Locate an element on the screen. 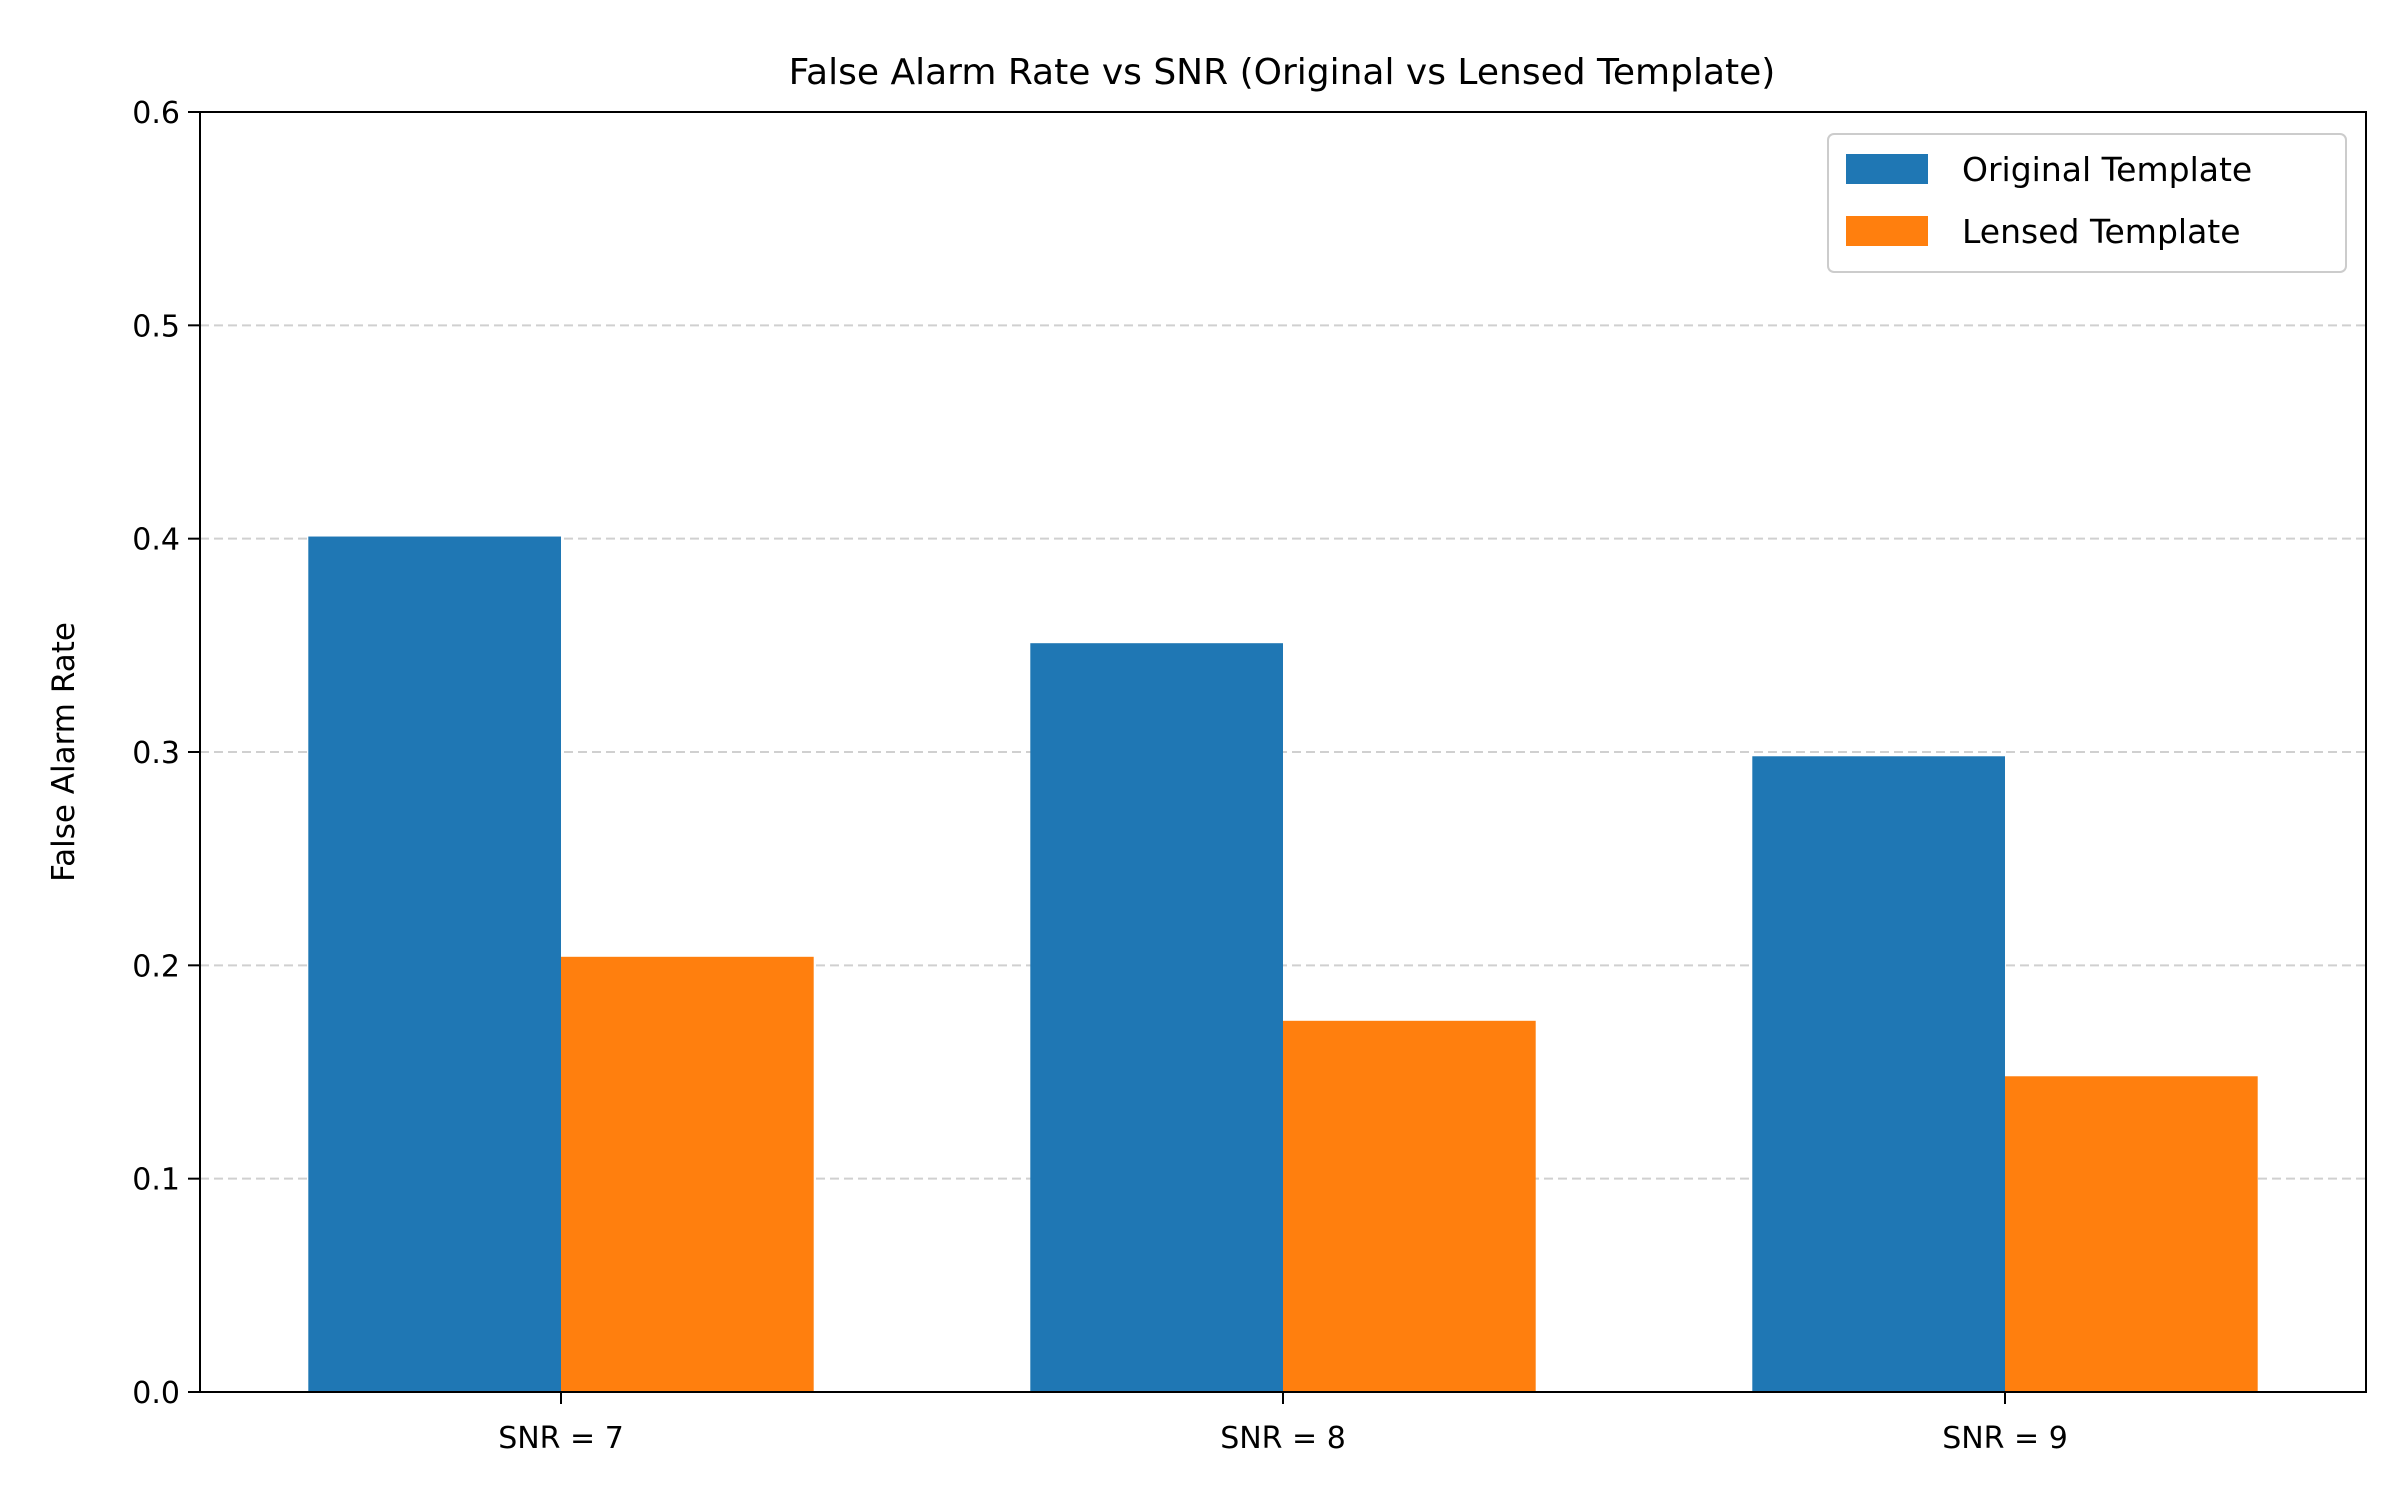 This screenshot has width=2400, height=1500. y-tick-label-3: 0.3 is located at coordinates (156, 753).